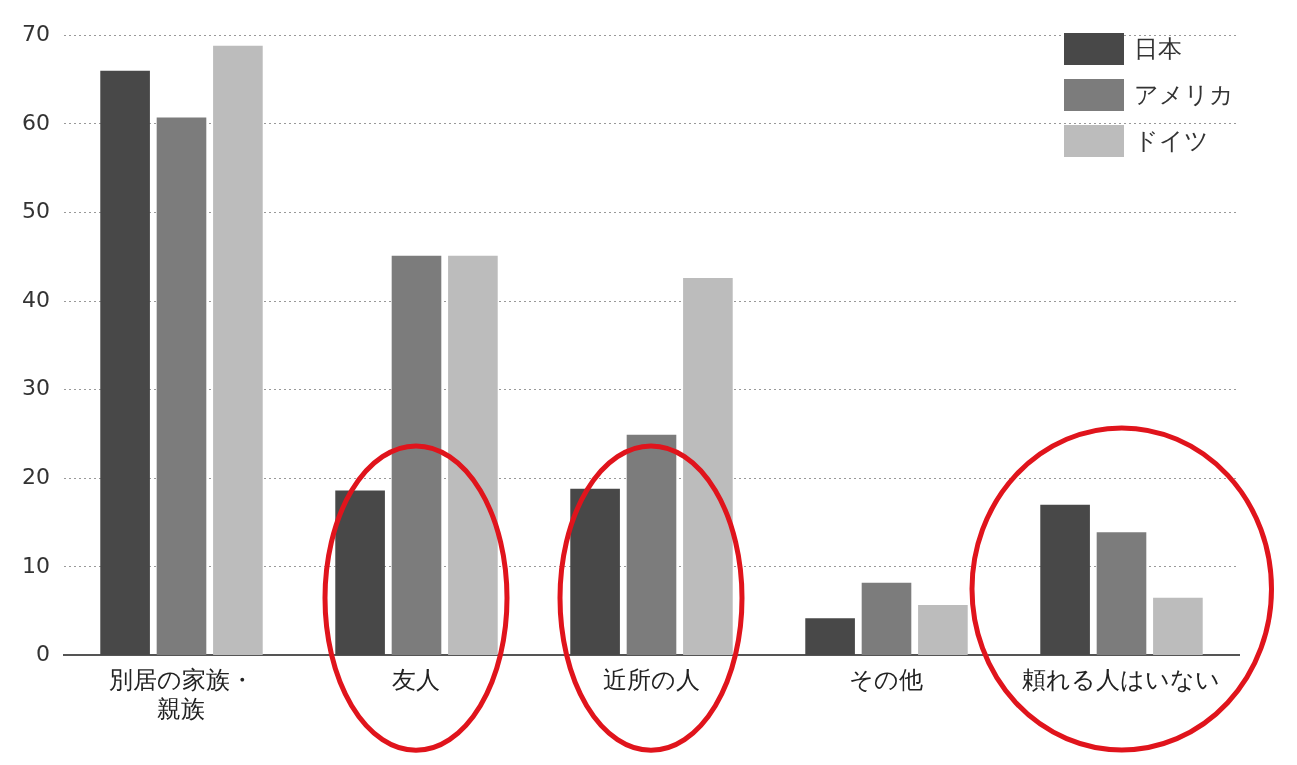 Image resolution: width=1297 pixels, height=765 pixels. What do you see at coordinates (181, 694) in the screenshot?
I see `x-tick-label: 別居の家族・親族` at bounding box center [181, 694].